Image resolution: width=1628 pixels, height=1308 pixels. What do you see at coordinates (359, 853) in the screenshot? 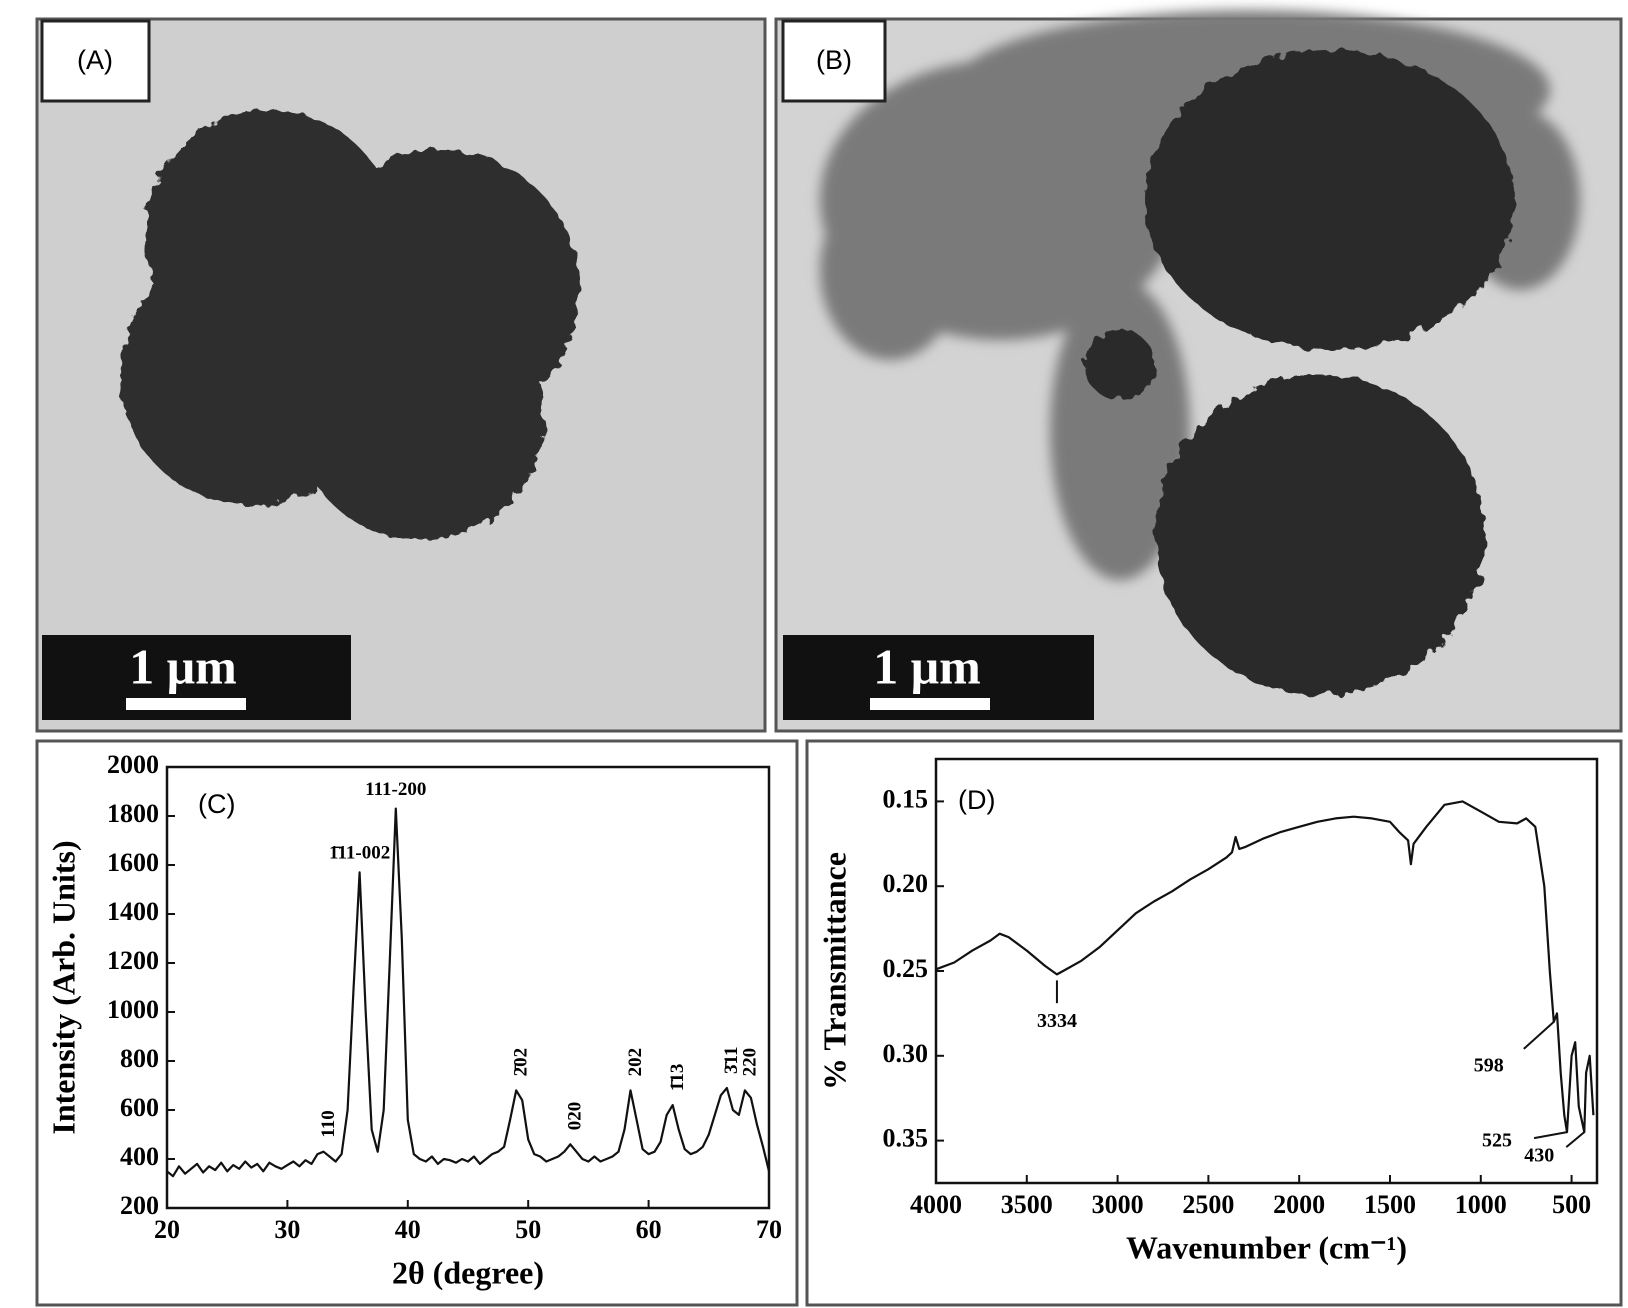
I see `annotation: 1̄11-002` at bounding box center [359, 853].